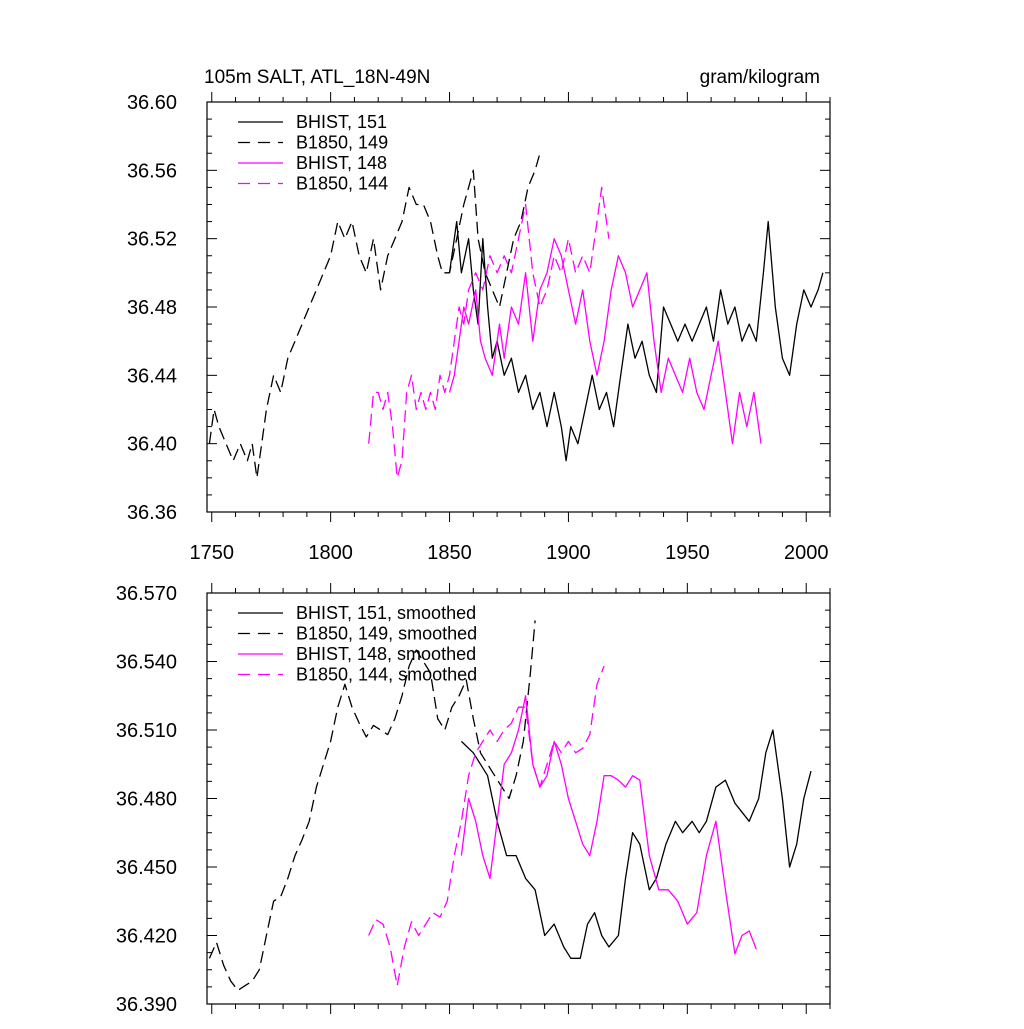 This screenshot has height=1029, width=1024. Describe the element at coordinates (342, 143) in the screenshot. I see `panel-1-legend-label-2: B1850, 149` at that location.